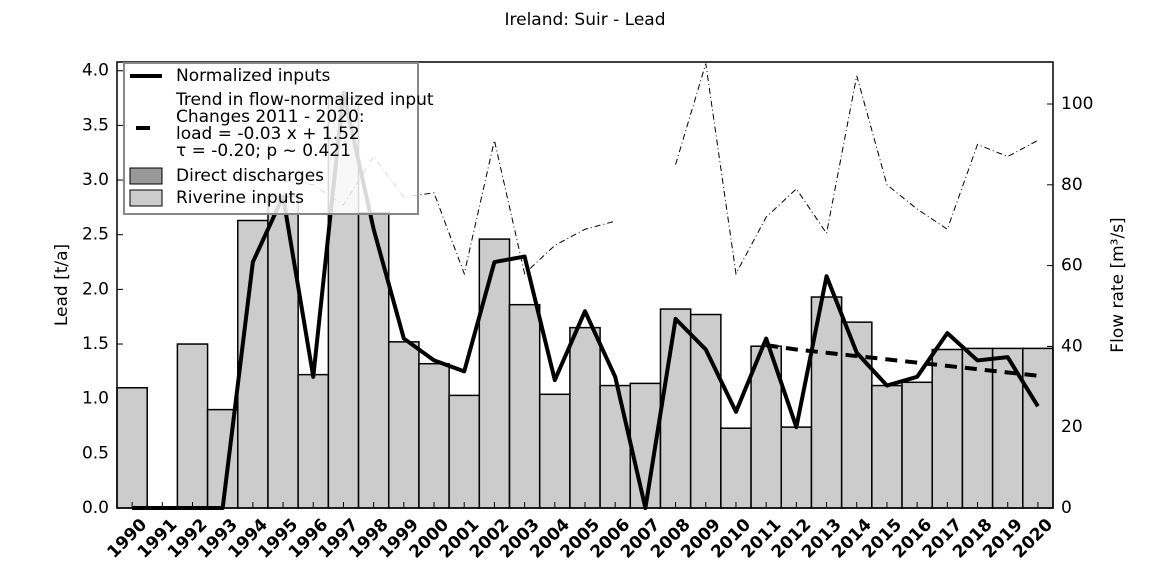 The width and height of the screenshot is (1170, 566). What do you see at coordinates (95, 344) in the screenshot?
I see `y-tick-label: 1.5` at bounding box center [95, 344].